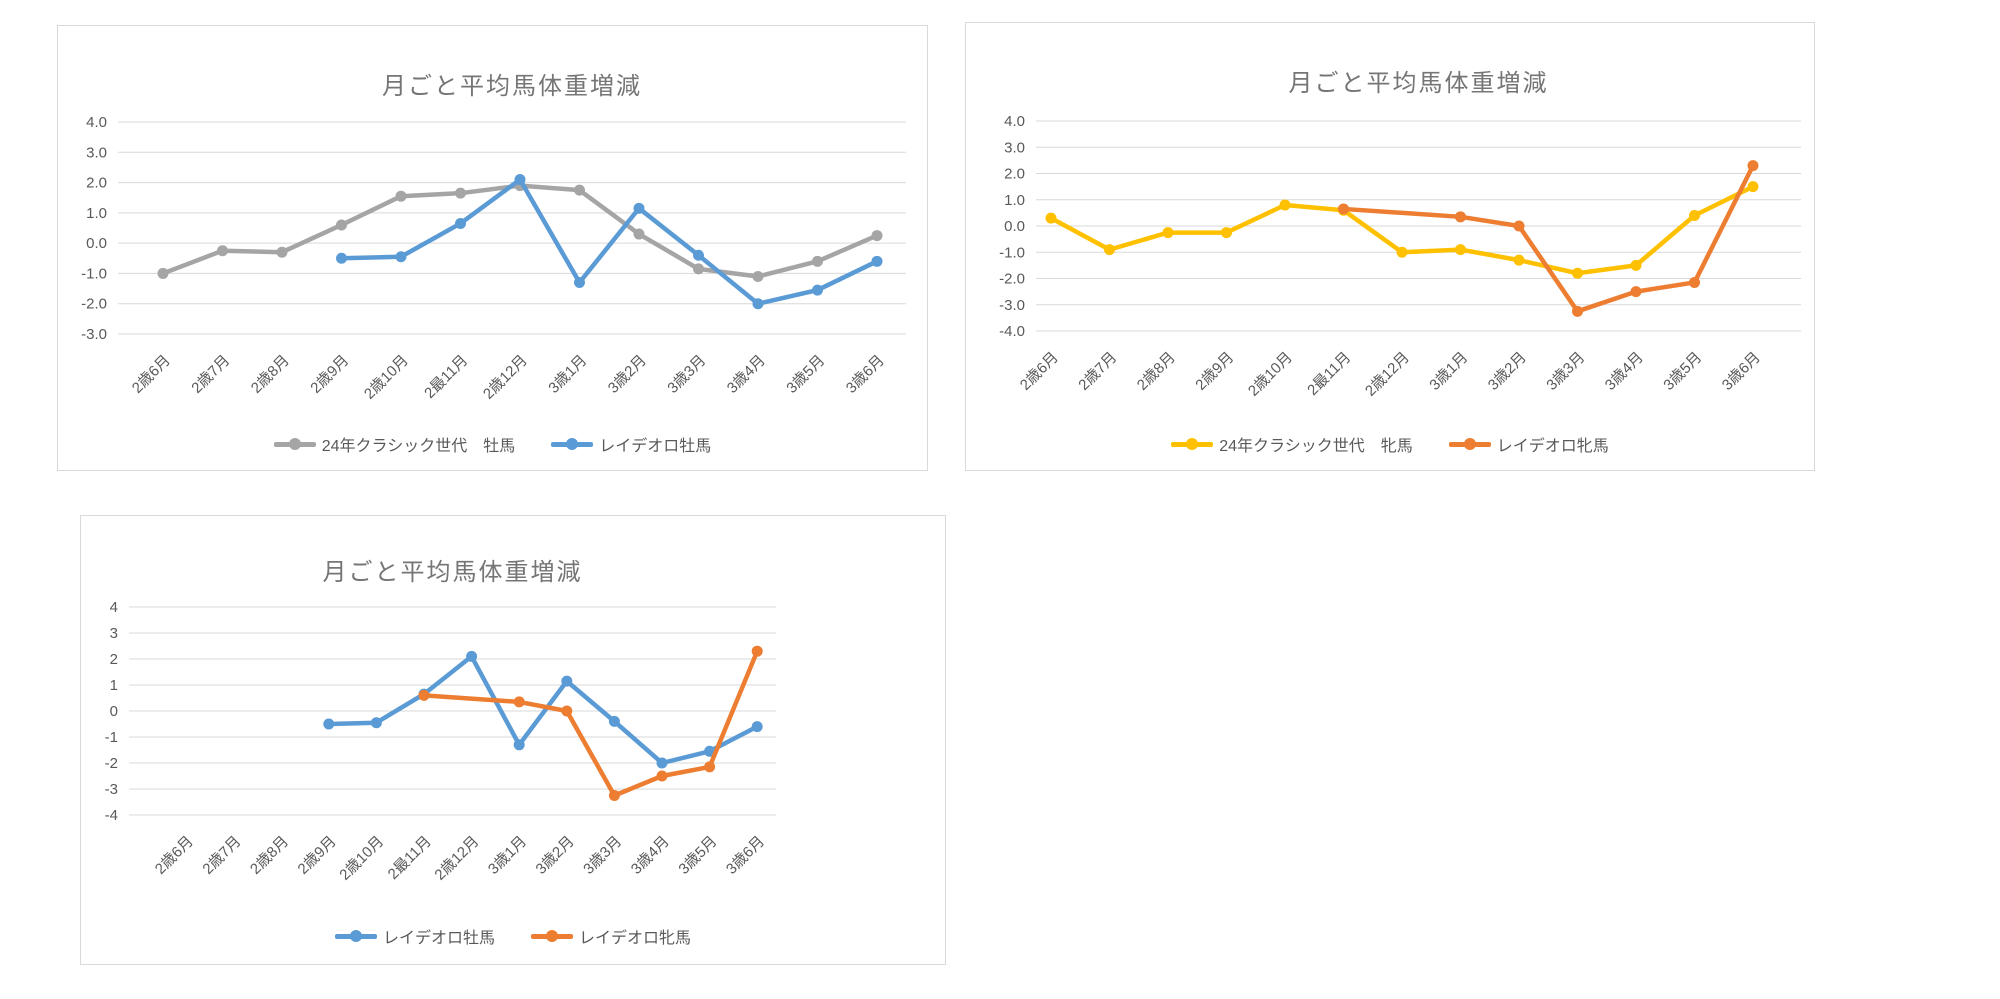  What do you see at coordinates (805, 374) in the screenshot?
I see `x-axis-tick-label: 3歳5月` at bounding box center [805, 374].